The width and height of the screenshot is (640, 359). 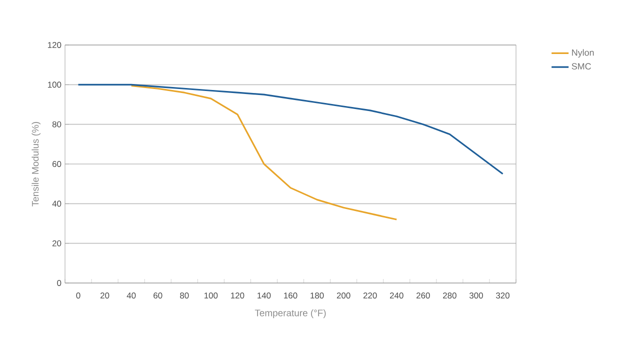 What do you see at coordinates (57, 164) in the screenshot?
I see `y-tick-label: 60` at bounding box center [57, 164].